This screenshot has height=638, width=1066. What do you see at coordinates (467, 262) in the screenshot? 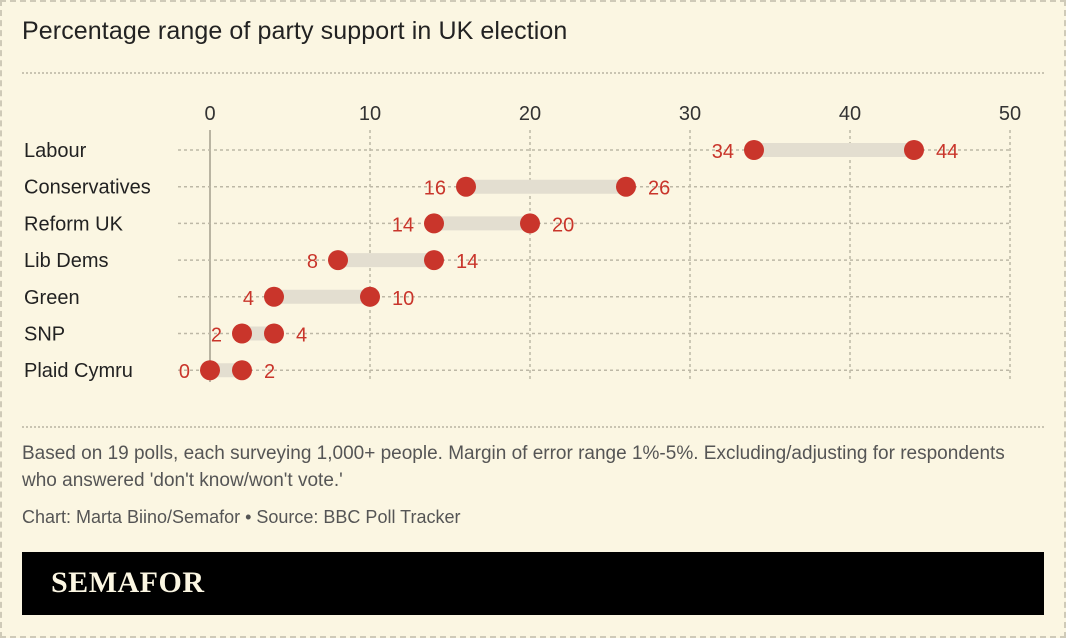
I see `high-value-label: 14` at bounding box center [467, 262].